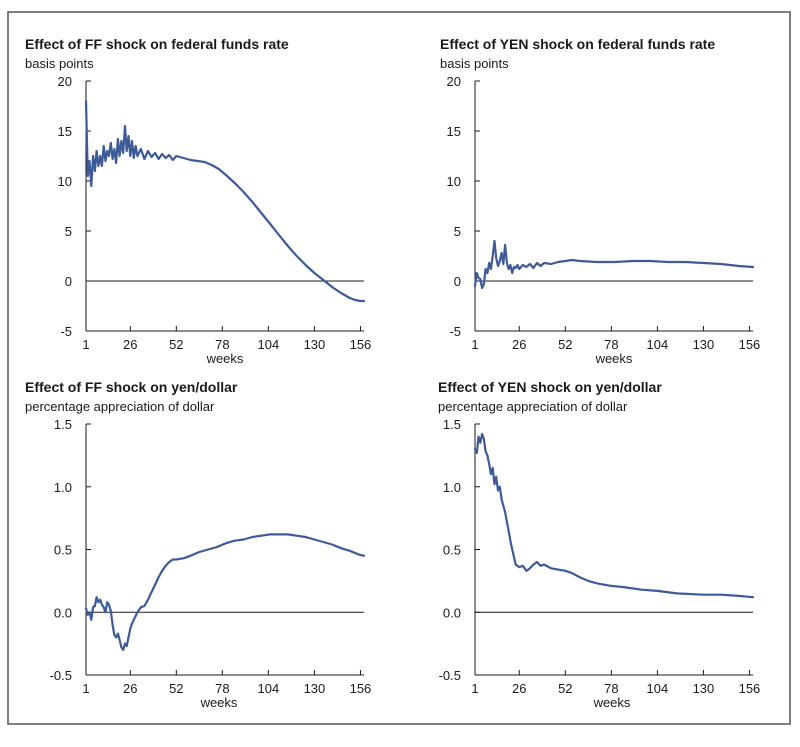 This screenshot has height=747, width=800. I want to click on chart-title: Effect of YEN shock on yen/dollar, so click(550, 387).